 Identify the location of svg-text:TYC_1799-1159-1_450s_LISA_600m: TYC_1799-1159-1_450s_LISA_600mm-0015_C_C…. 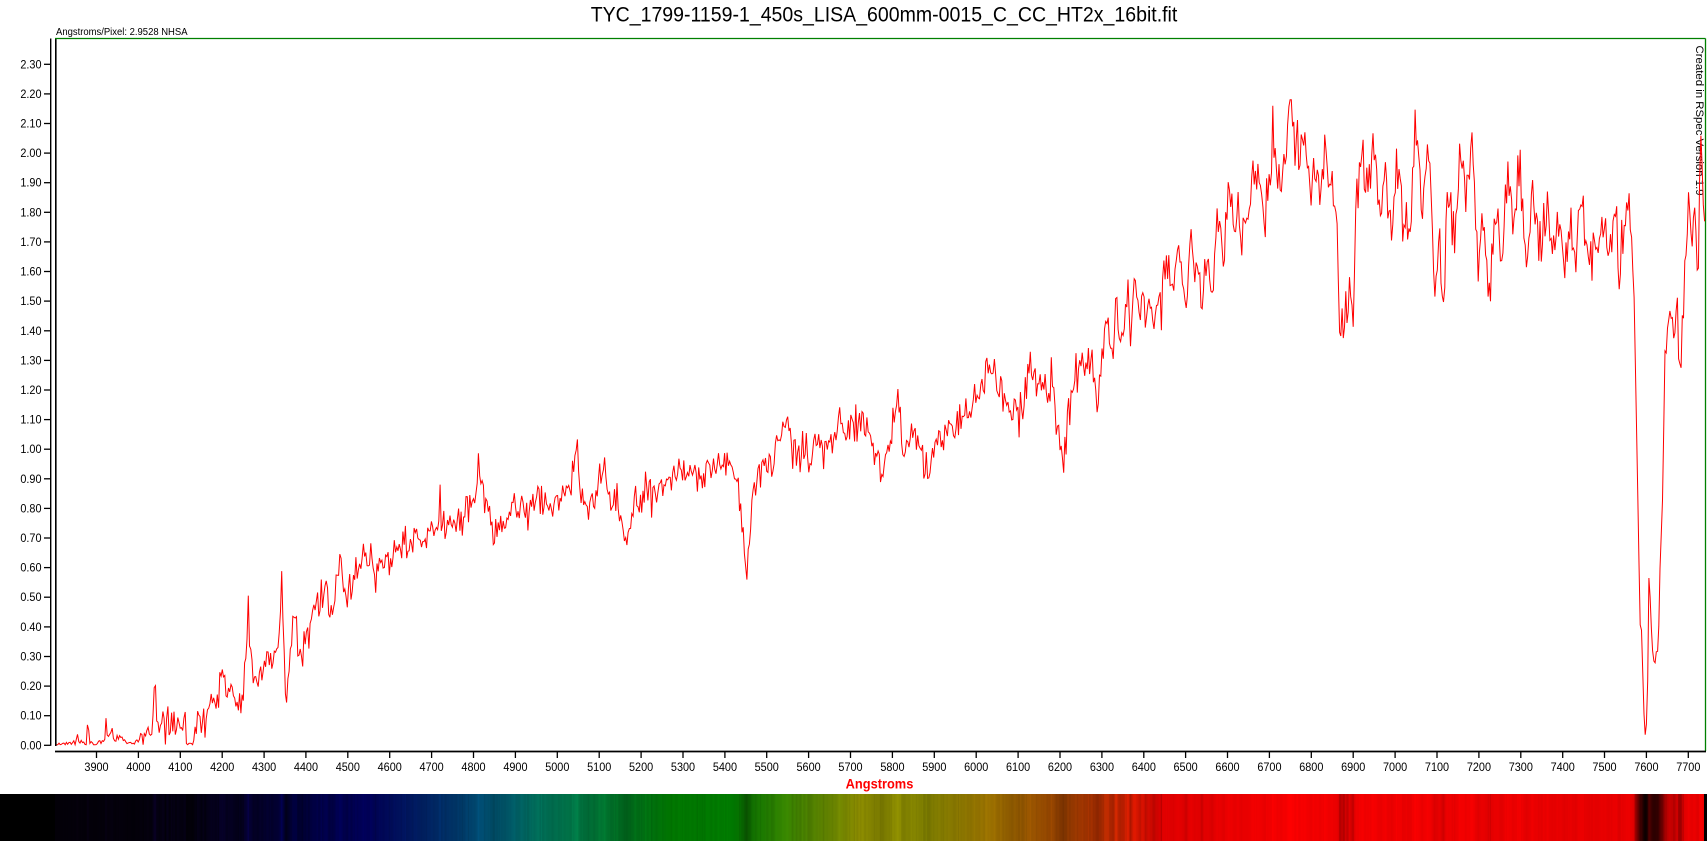
(884, 15).